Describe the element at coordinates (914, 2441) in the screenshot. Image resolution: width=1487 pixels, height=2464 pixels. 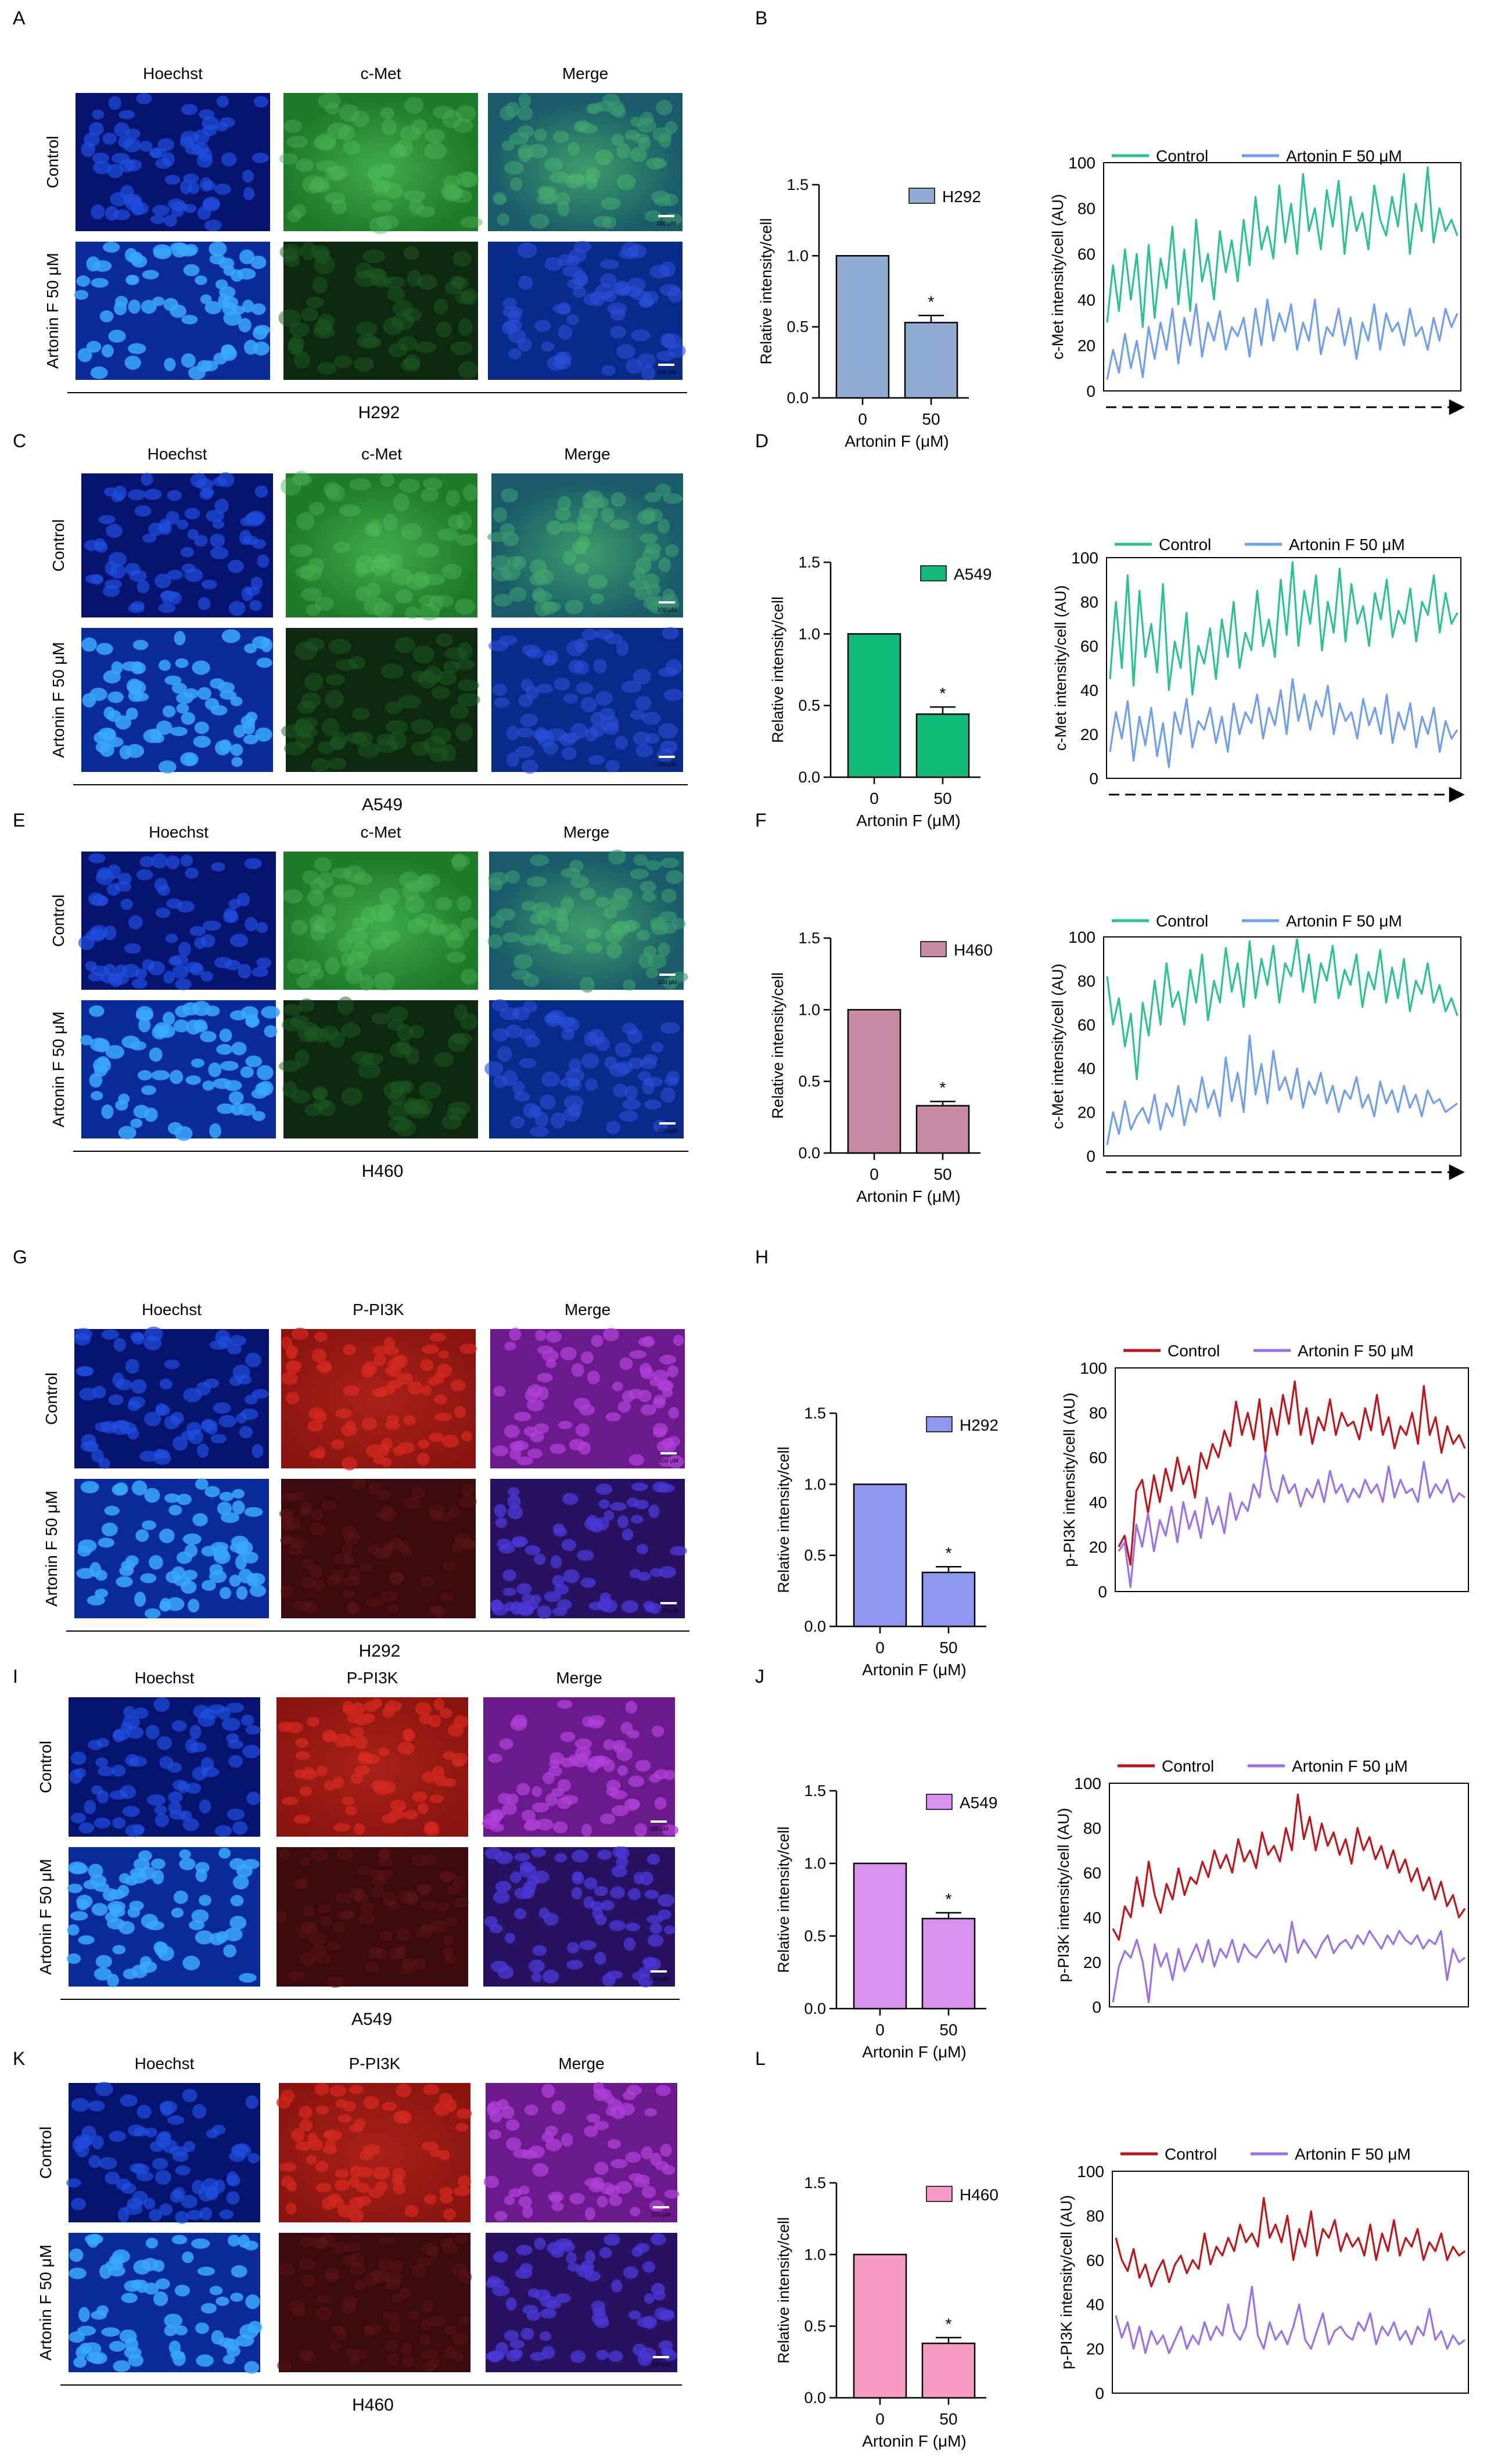
I see `x-axis-label: Artonin F (μM)` at that location.